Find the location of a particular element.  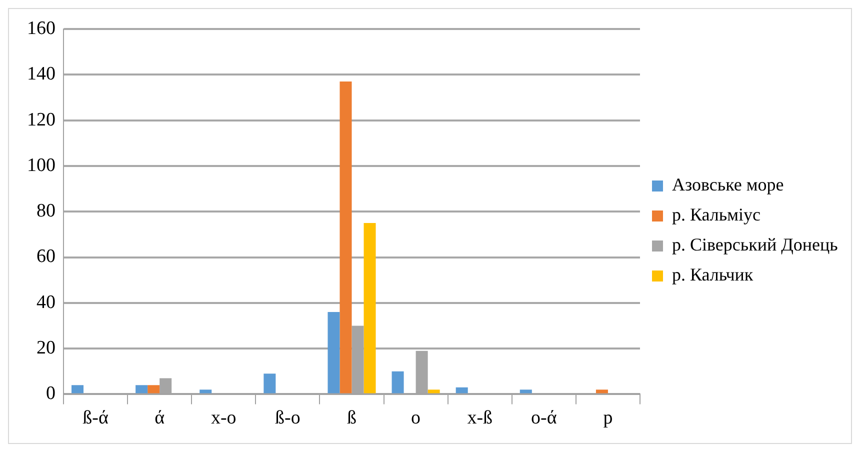

legend-label: р. Кальміус is located at coordinates (716, 214).